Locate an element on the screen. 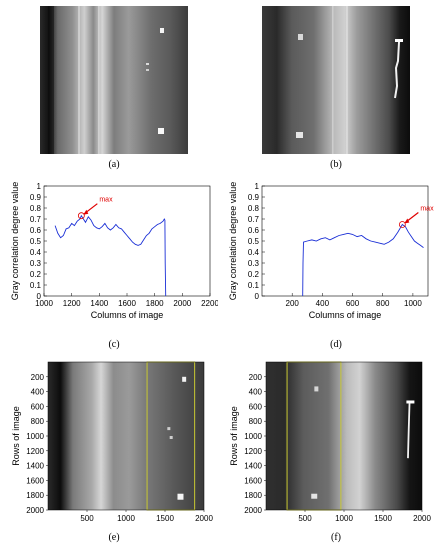 The width and height of the screenshot is (438, 550). x-tick-label: 200 is located at coordinates (293, 303).